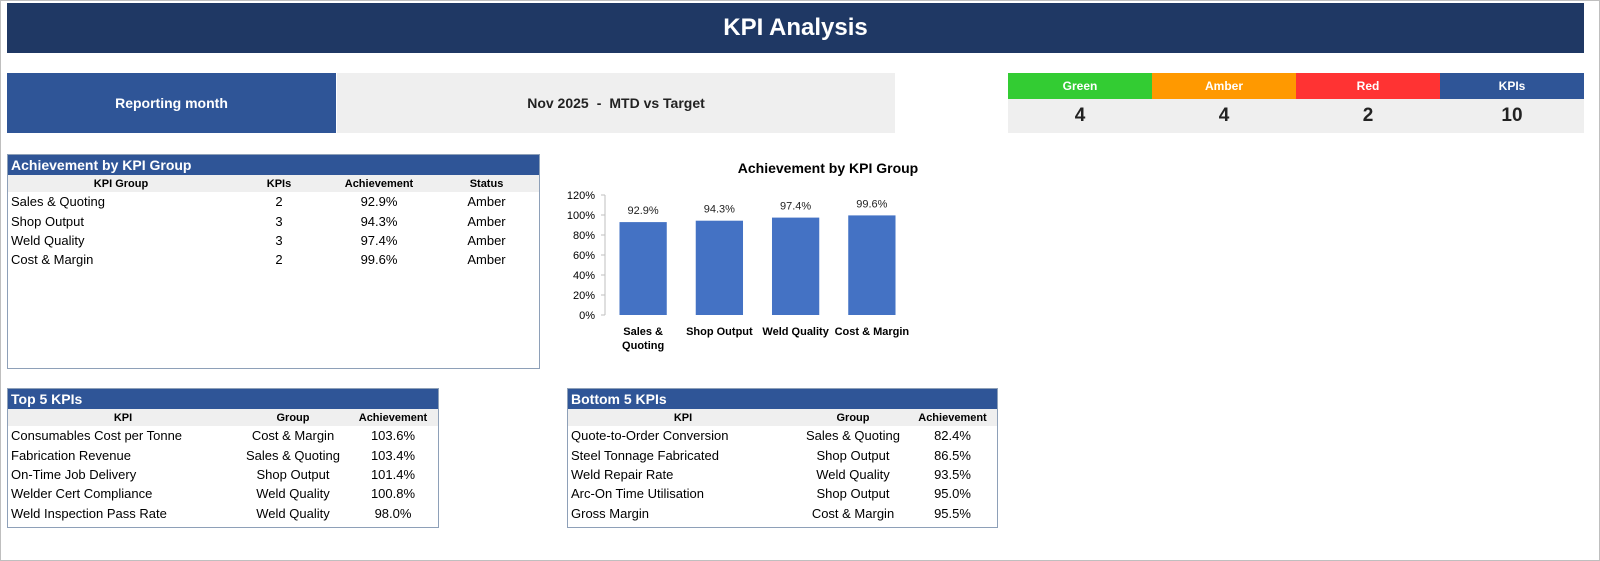 This screenshot has width=1600, height=561. I want to click on achievement: 99.6%, so click(379, 260).